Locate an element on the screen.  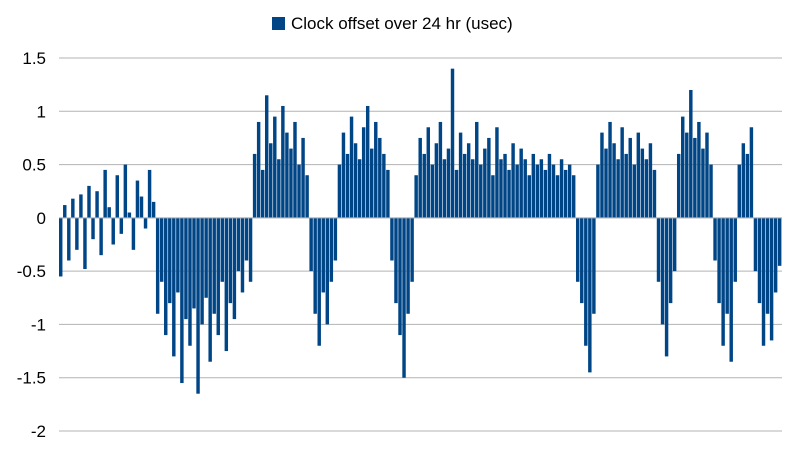
y-tick-label: 1 is located at coordinates (41, 111).